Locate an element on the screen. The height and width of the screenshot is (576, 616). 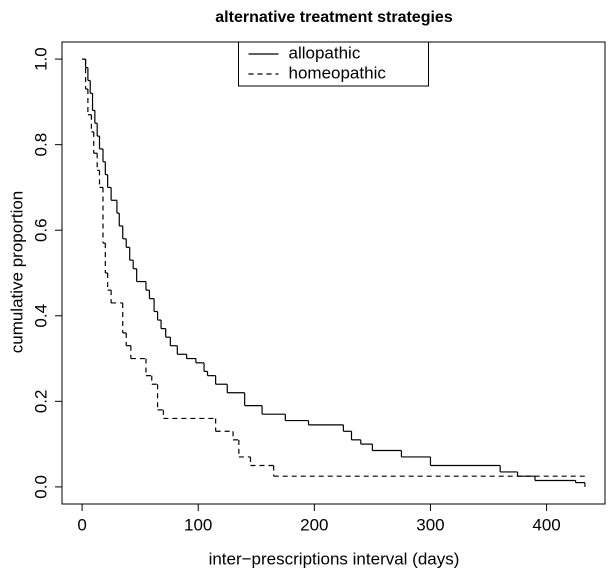
y-tick-label: 0.2 is located at coordinates (40, 402).